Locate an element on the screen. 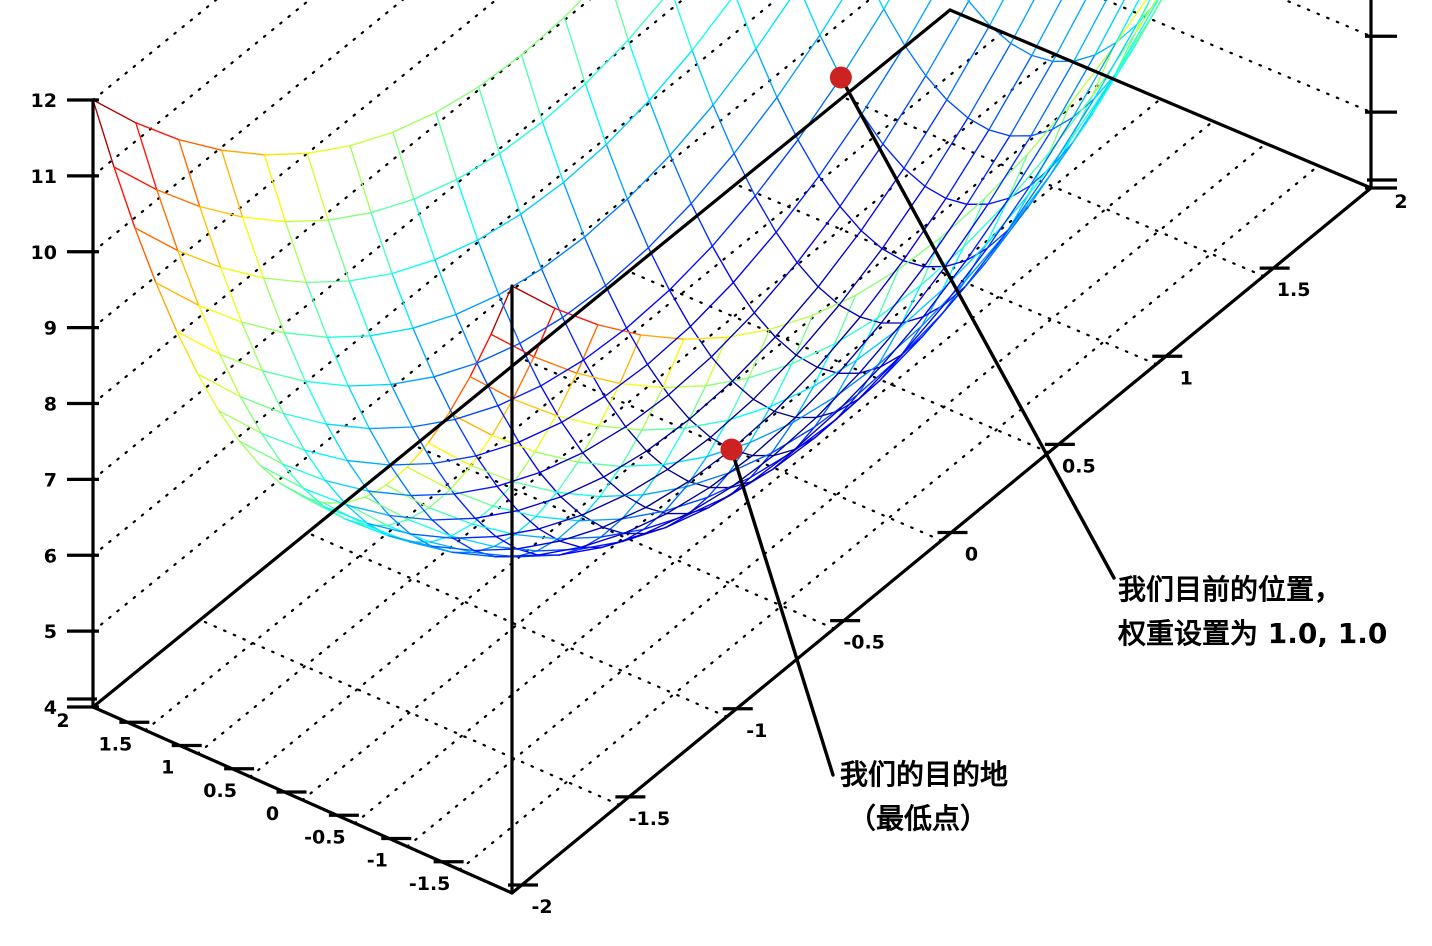 Image resolution: width=1432 pixels, height=946 pixels. z-tick-label-1: 5 is located at coordinates (50, 632).